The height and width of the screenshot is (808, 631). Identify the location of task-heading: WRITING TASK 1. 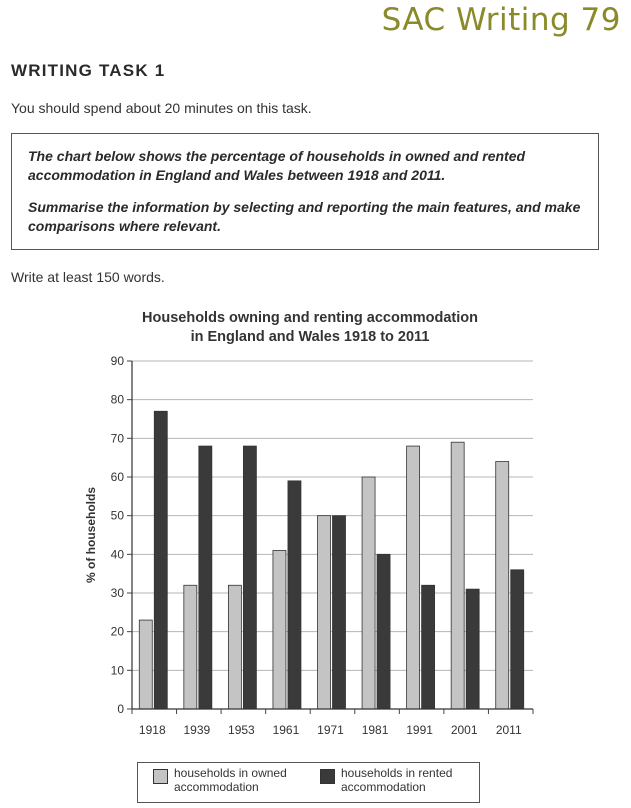
(88, 70).